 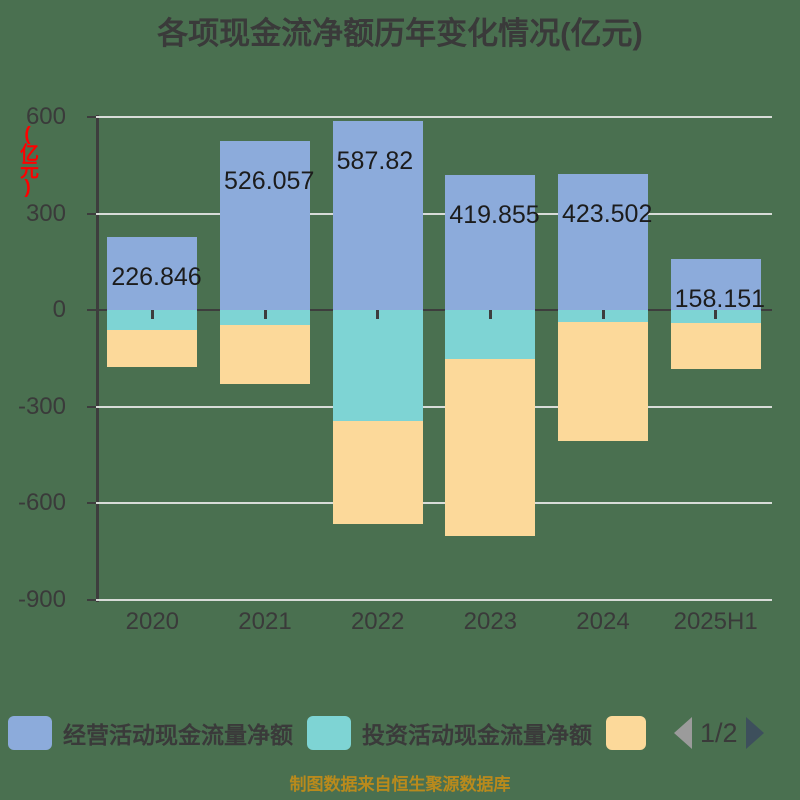 I want to click on y-axis-tick-label: -300, so click(x=41, y=406).